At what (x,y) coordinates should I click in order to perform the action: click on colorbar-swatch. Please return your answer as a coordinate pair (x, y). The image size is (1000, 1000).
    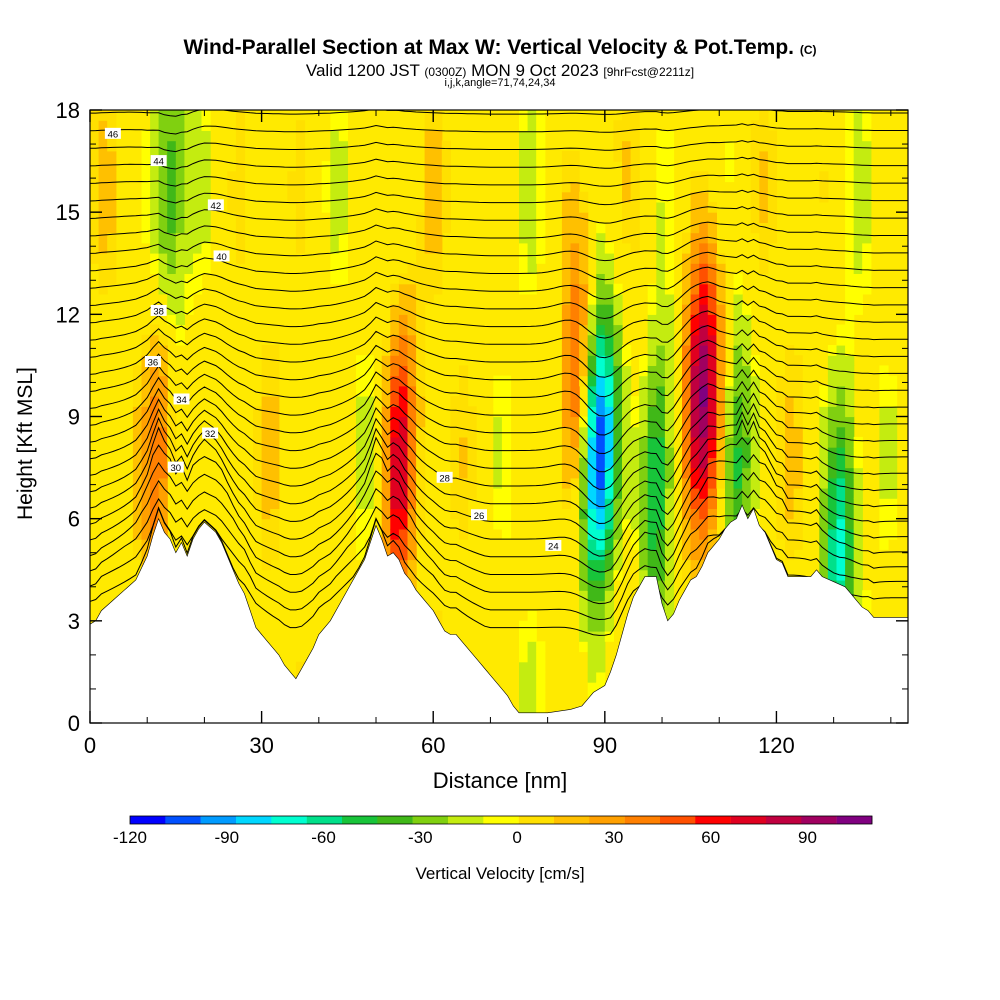
    Looking at the image, I should click on (218, 820).